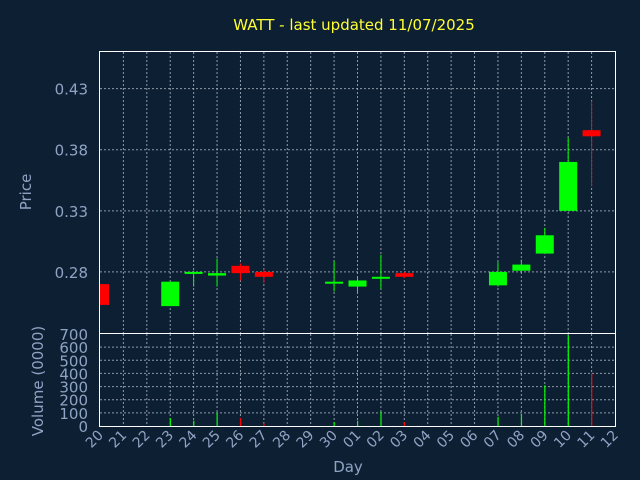  What do you see at coordinates (73, 361) in the screenshot?
I see `volume-tick-label: 500` at bounding box center [73, 361].